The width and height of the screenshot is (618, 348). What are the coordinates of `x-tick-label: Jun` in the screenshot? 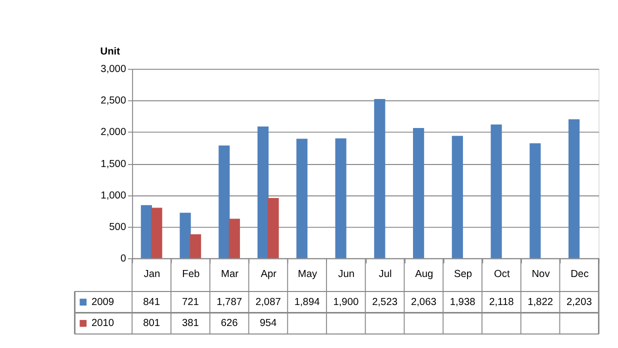 It's located at (346, 274).